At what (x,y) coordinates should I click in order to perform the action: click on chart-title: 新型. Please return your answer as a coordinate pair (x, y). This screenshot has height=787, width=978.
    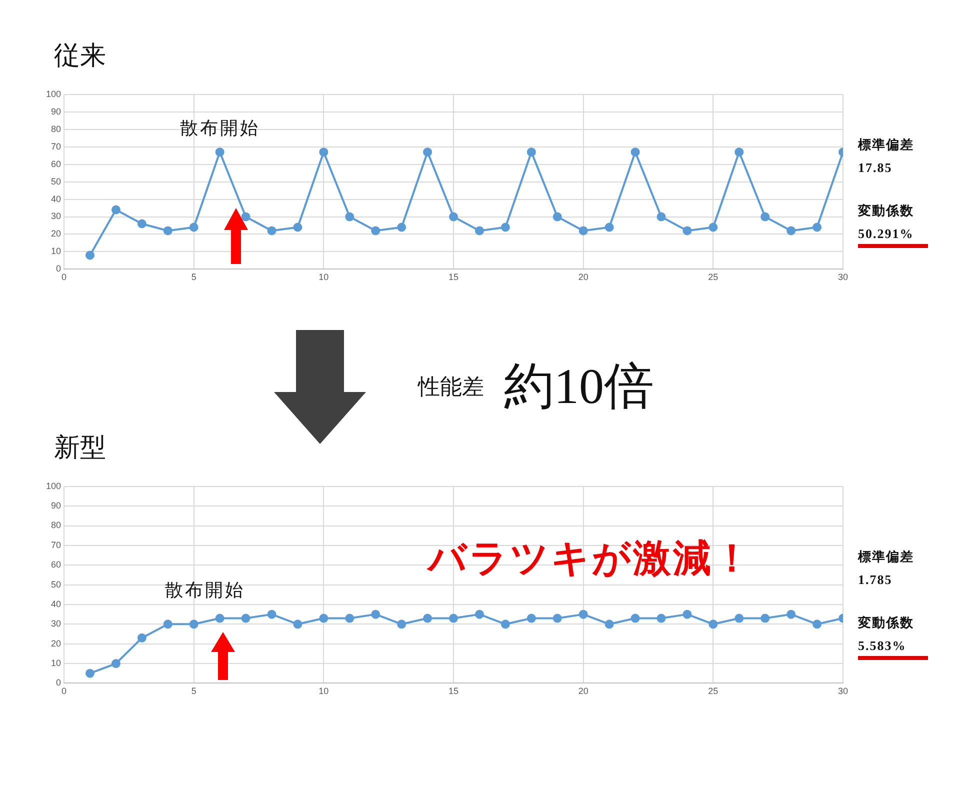
    Looking at the image, I should click on (80, 448).